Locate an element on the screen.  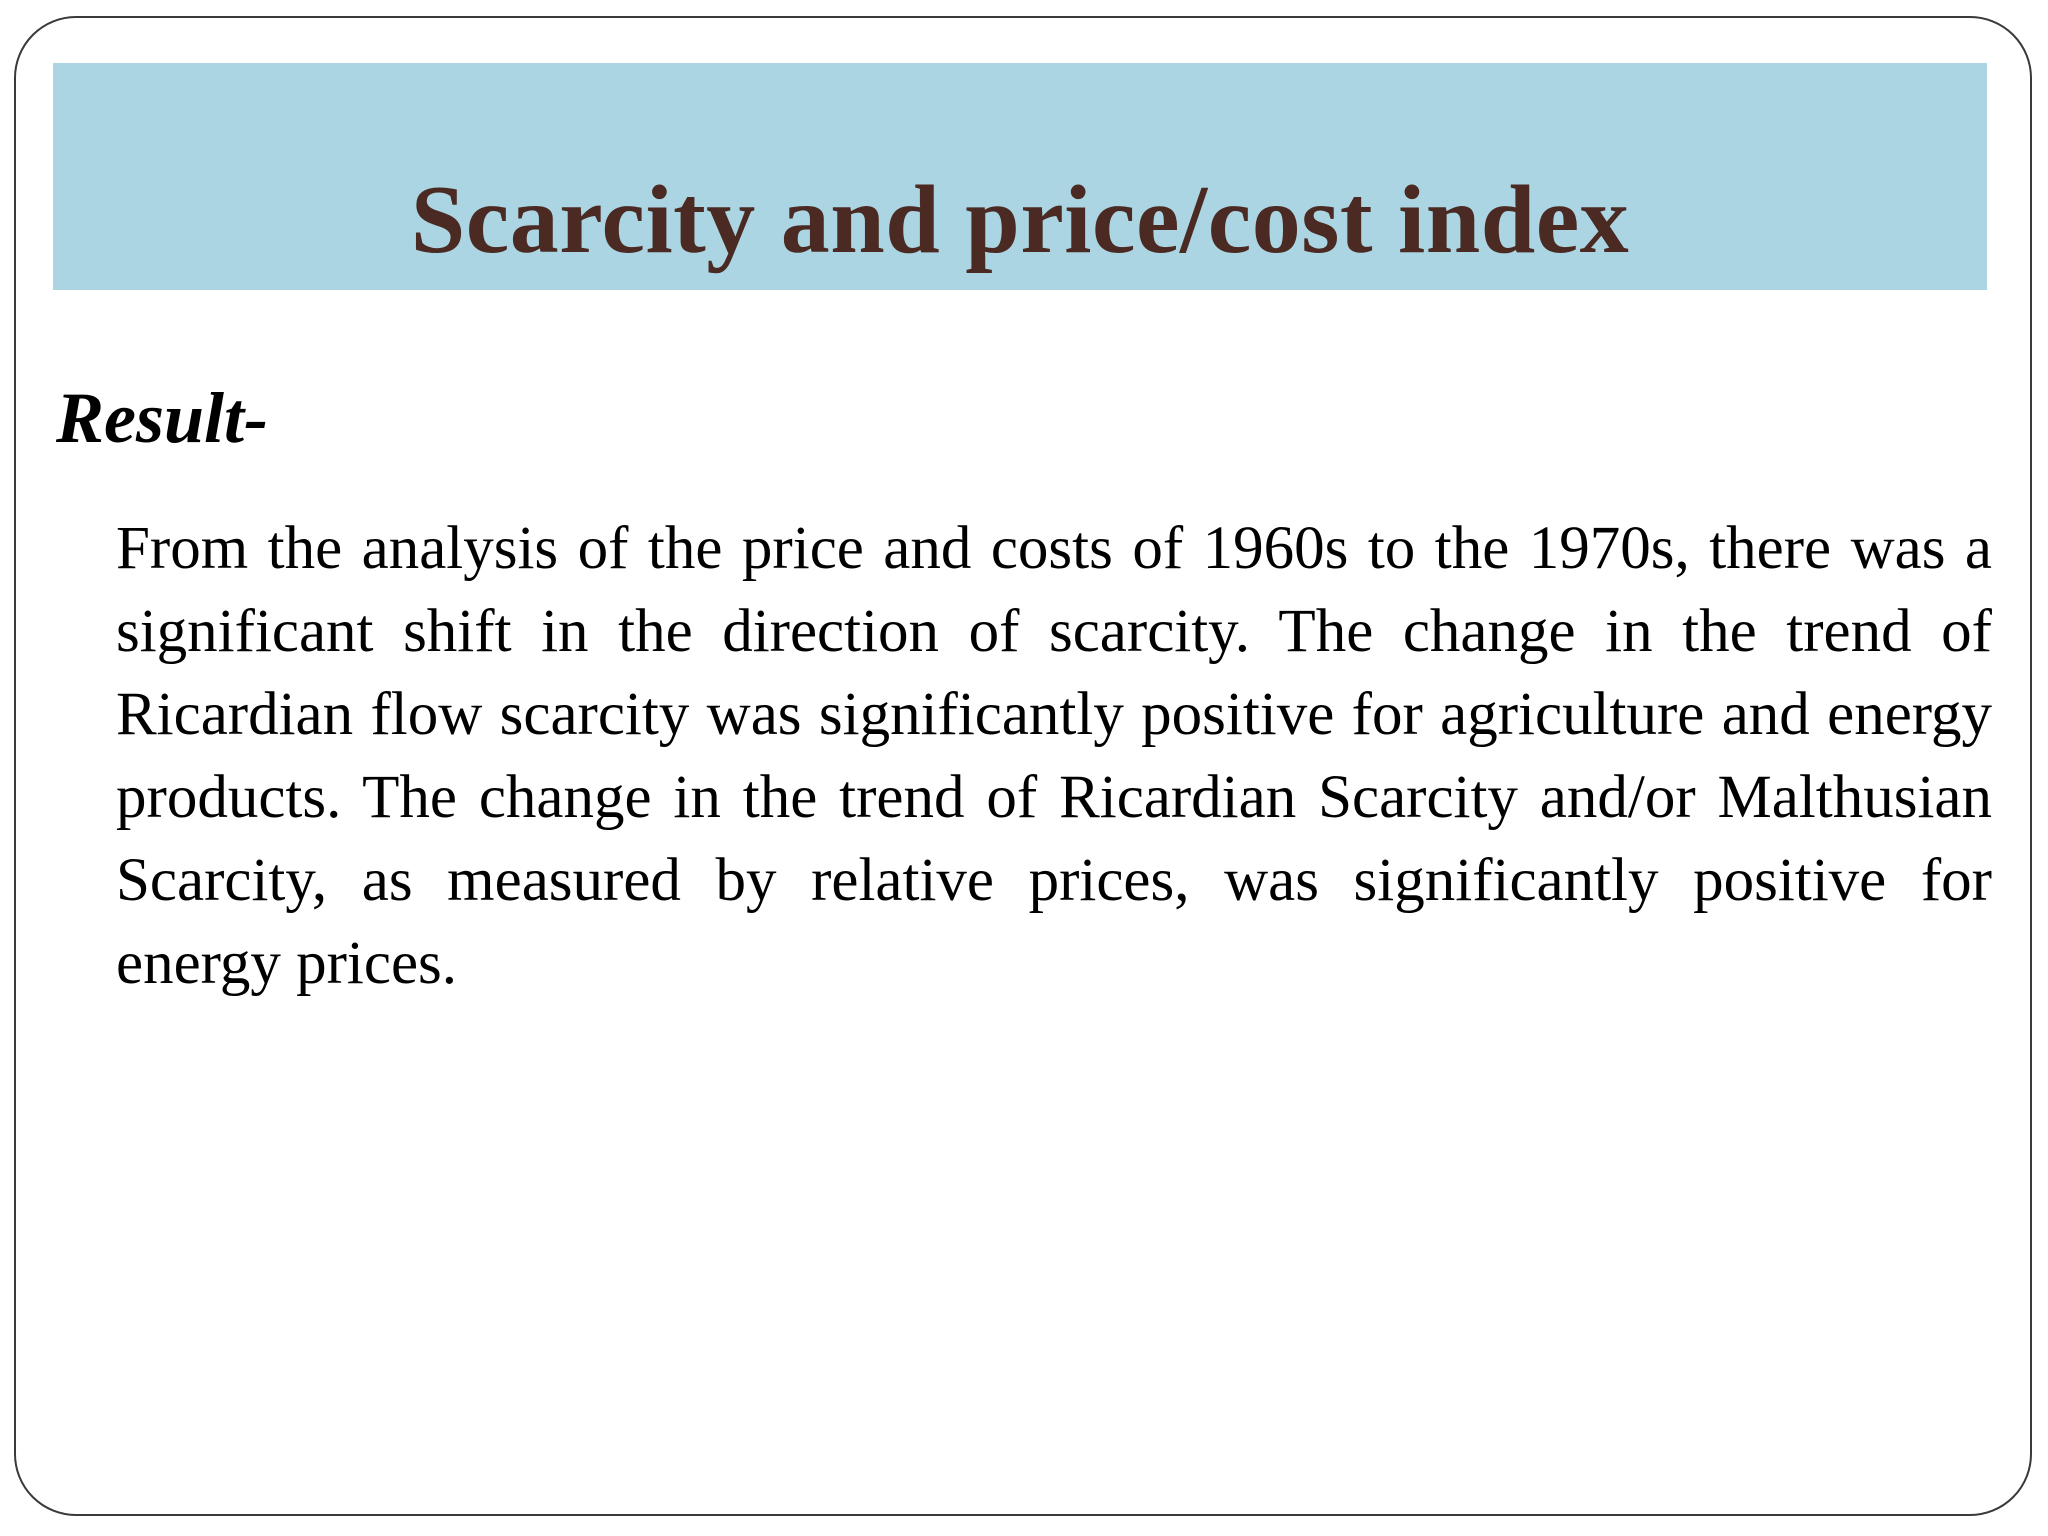
title-band: Scarcity and price/cost index is located at coordinates (1020, 176).